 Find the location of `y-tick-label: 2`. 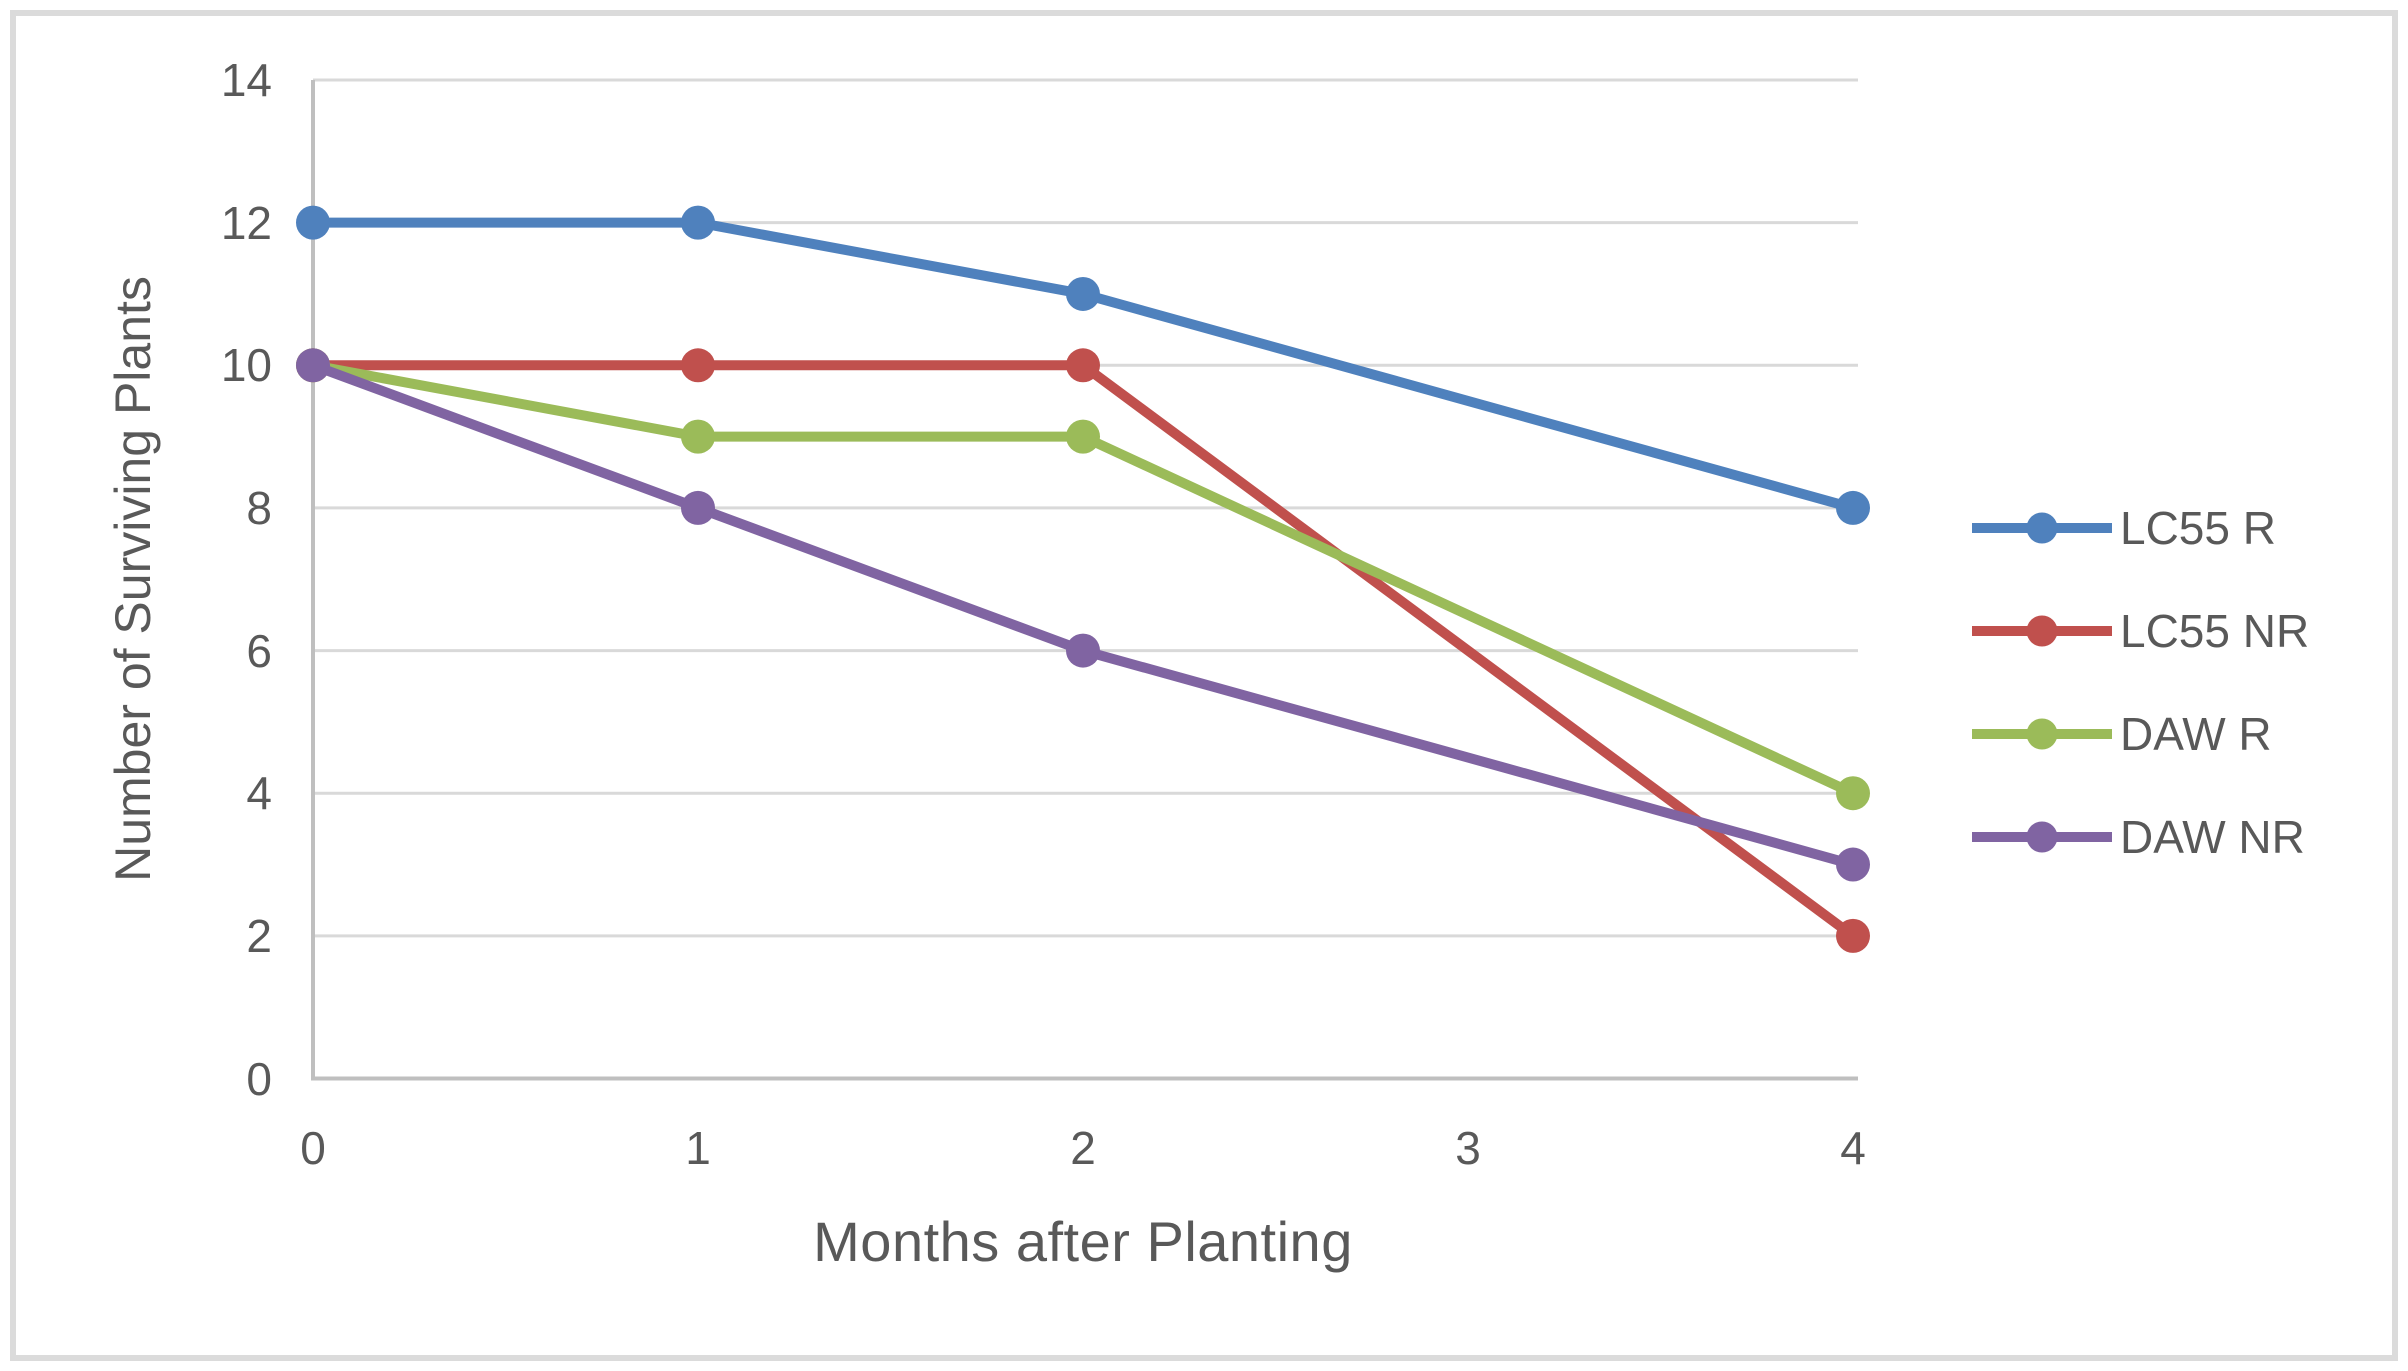

y-tick-label: 2 is located at coordinates (259, 935).